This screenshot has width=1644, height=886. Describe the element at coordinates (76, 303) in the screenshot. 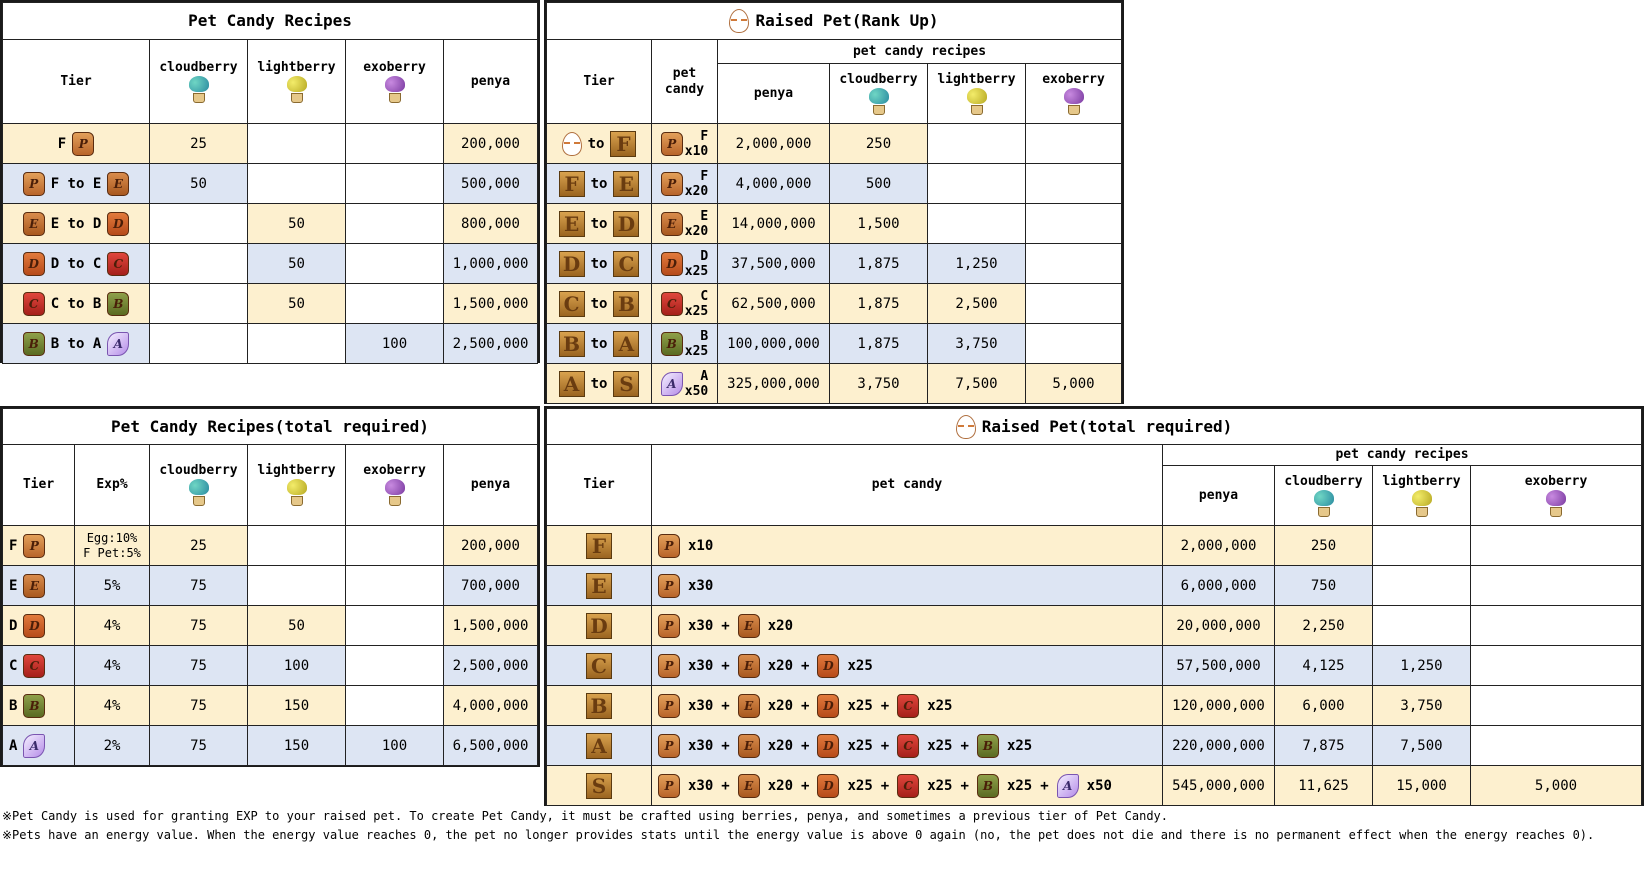

I see `tier-cell: C to B` at that location.